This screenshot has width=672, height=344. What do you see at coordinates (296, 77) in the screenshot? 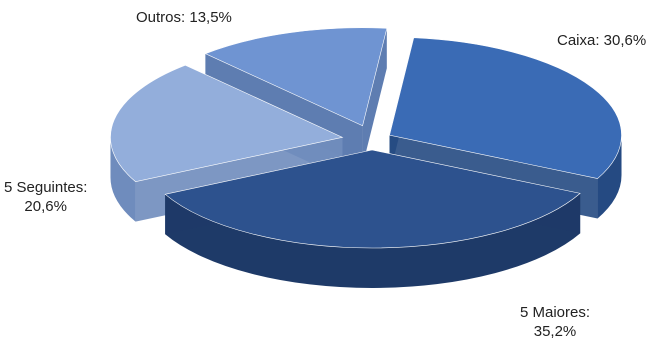
I see `pie-slice-outros` at bounding box center [296, 77].